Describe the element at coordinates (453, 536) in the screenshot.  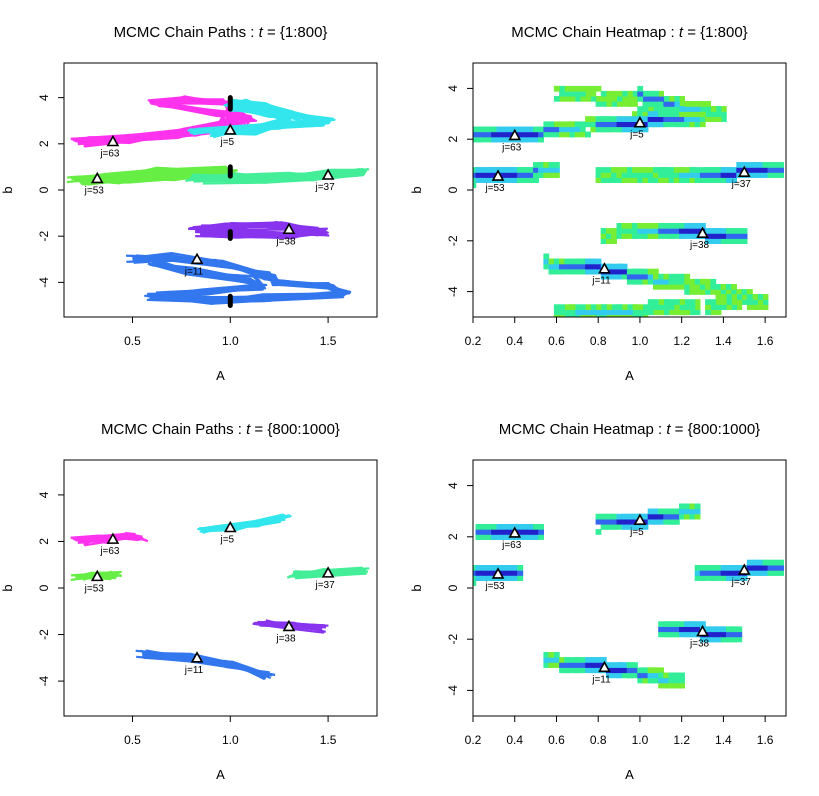
I see `y-tick-label: 2` at that location.